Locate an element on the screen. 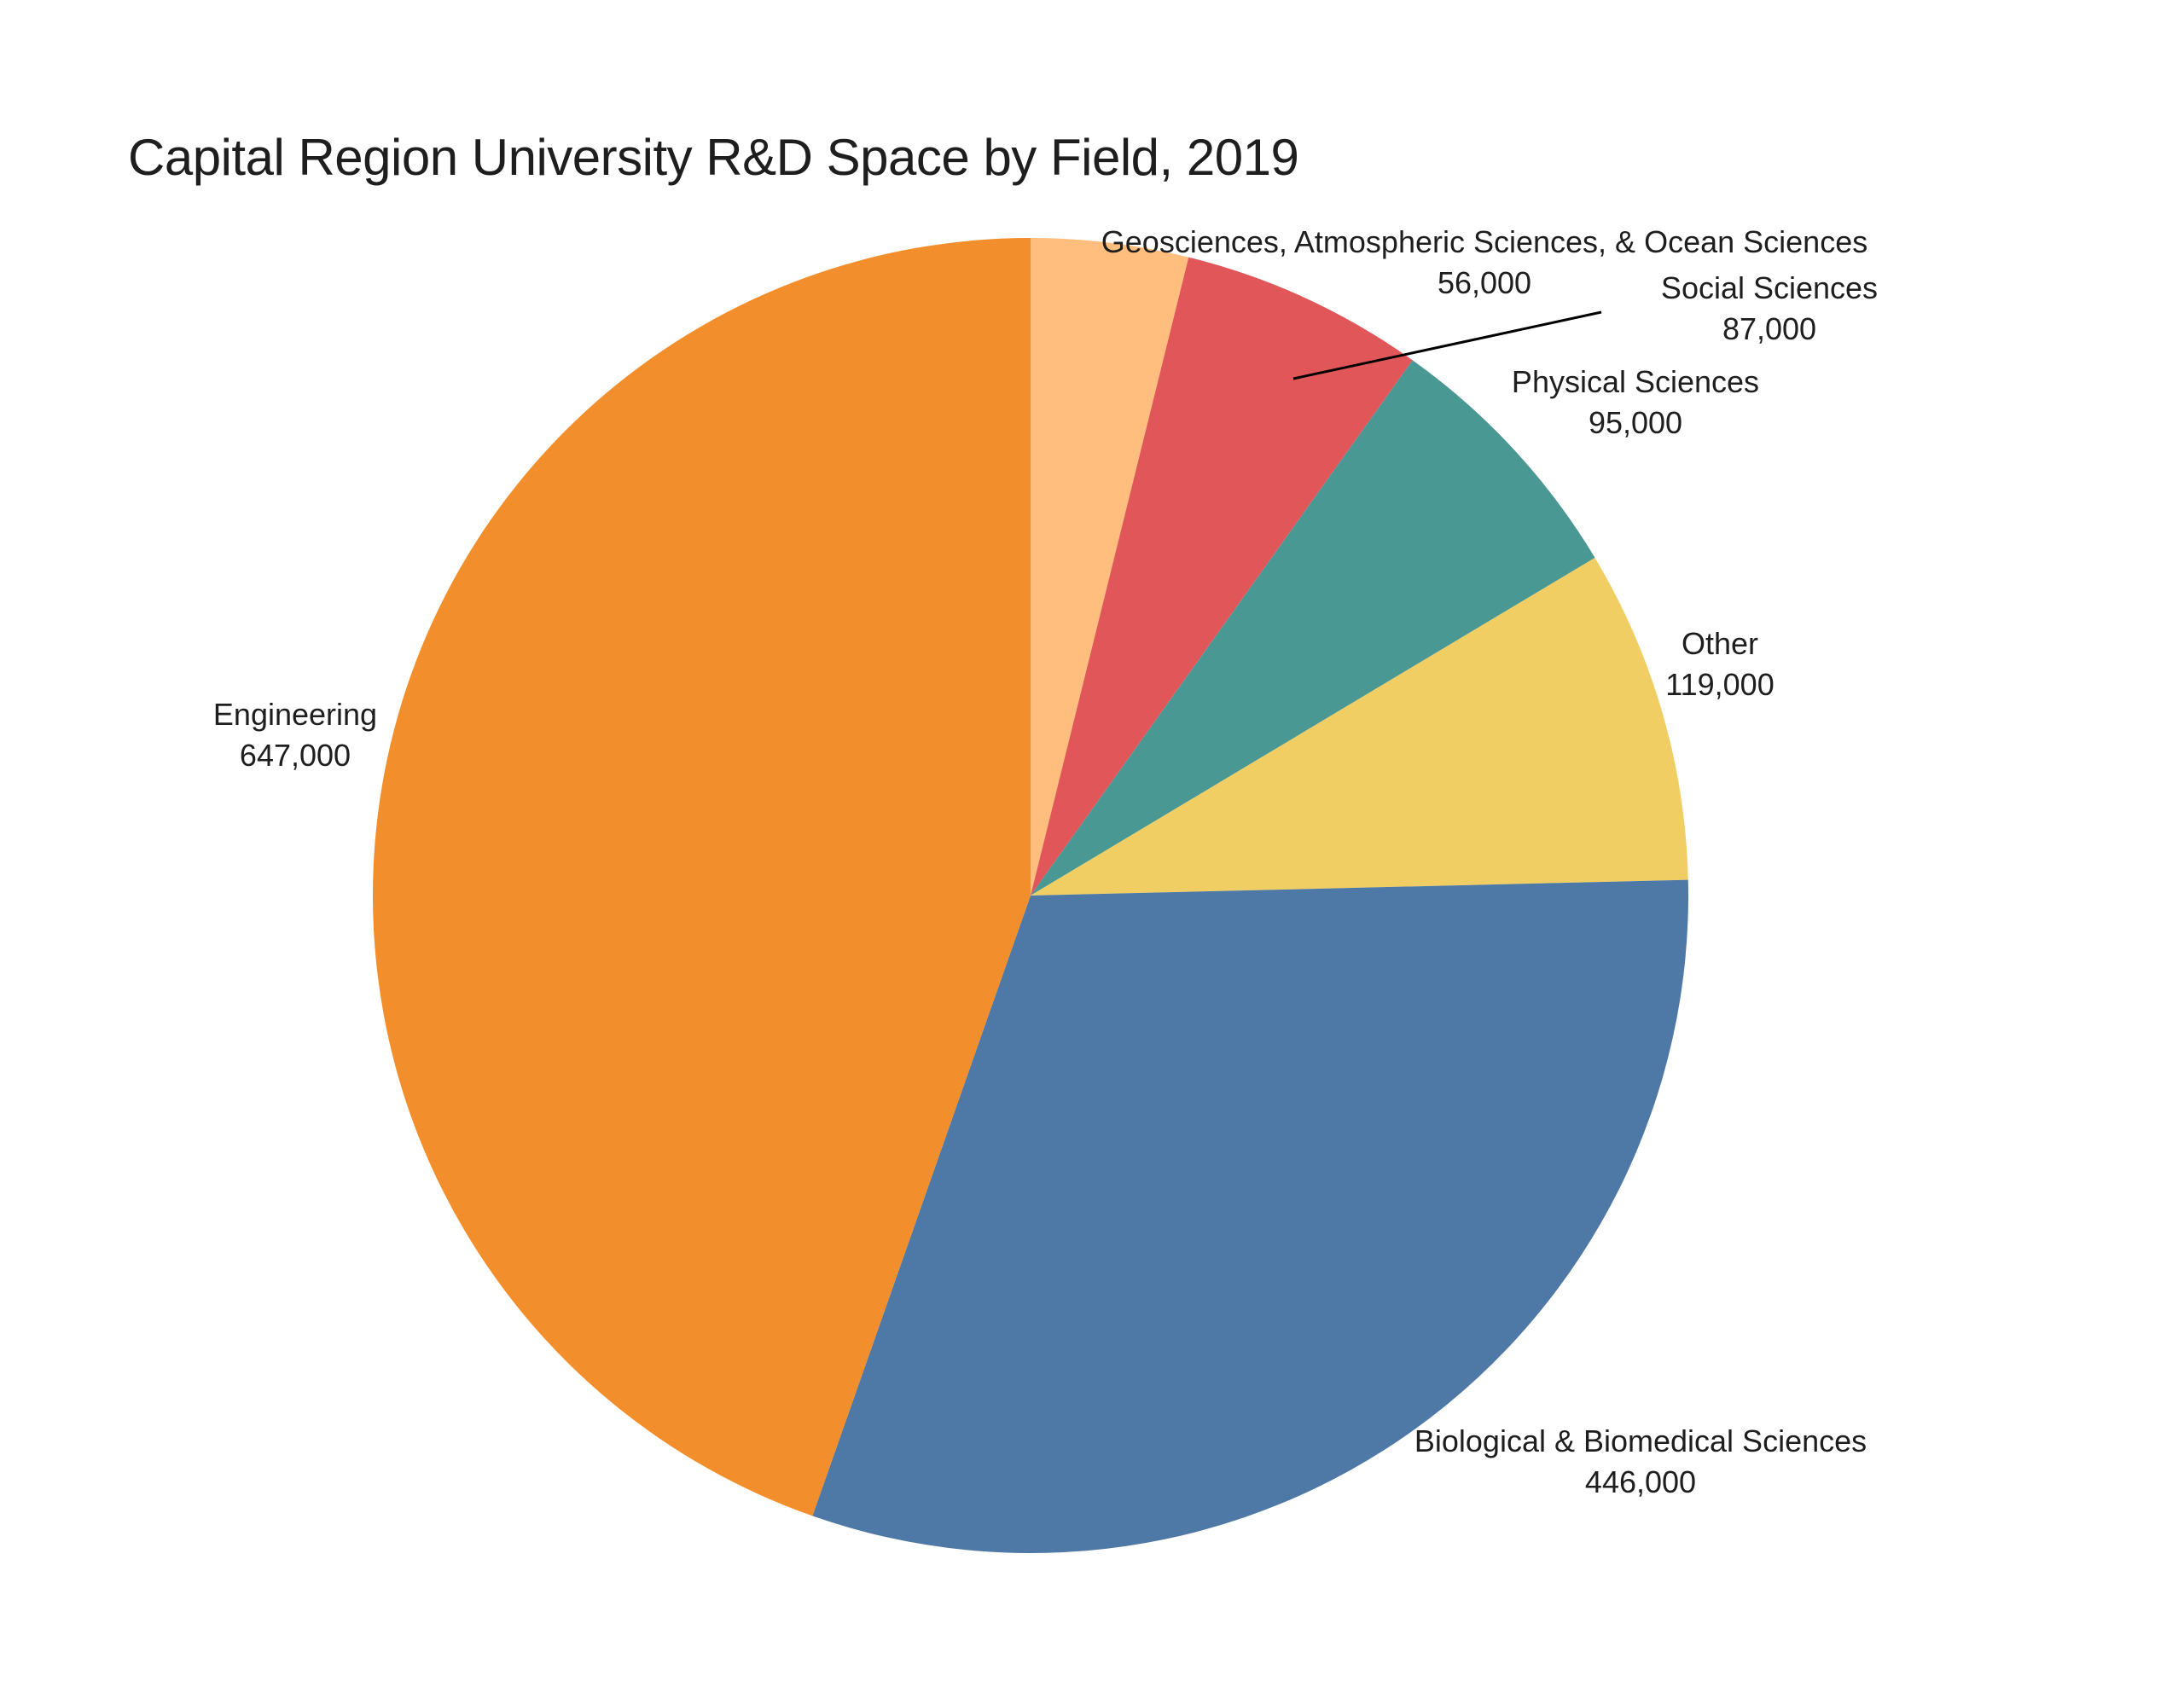 This screenshot has width=2184, height=1687. slice-value: 95,000 is located at coordinates (1636, 422).